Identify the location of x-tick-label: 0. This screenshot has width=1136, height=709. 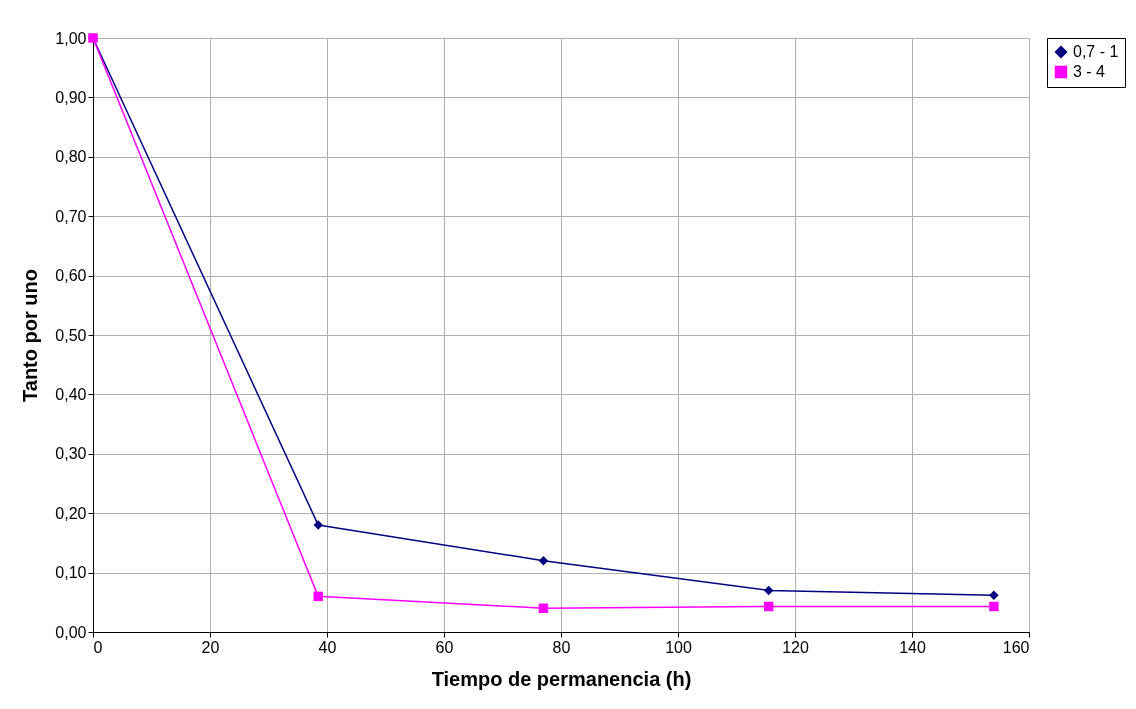
(98, 647).